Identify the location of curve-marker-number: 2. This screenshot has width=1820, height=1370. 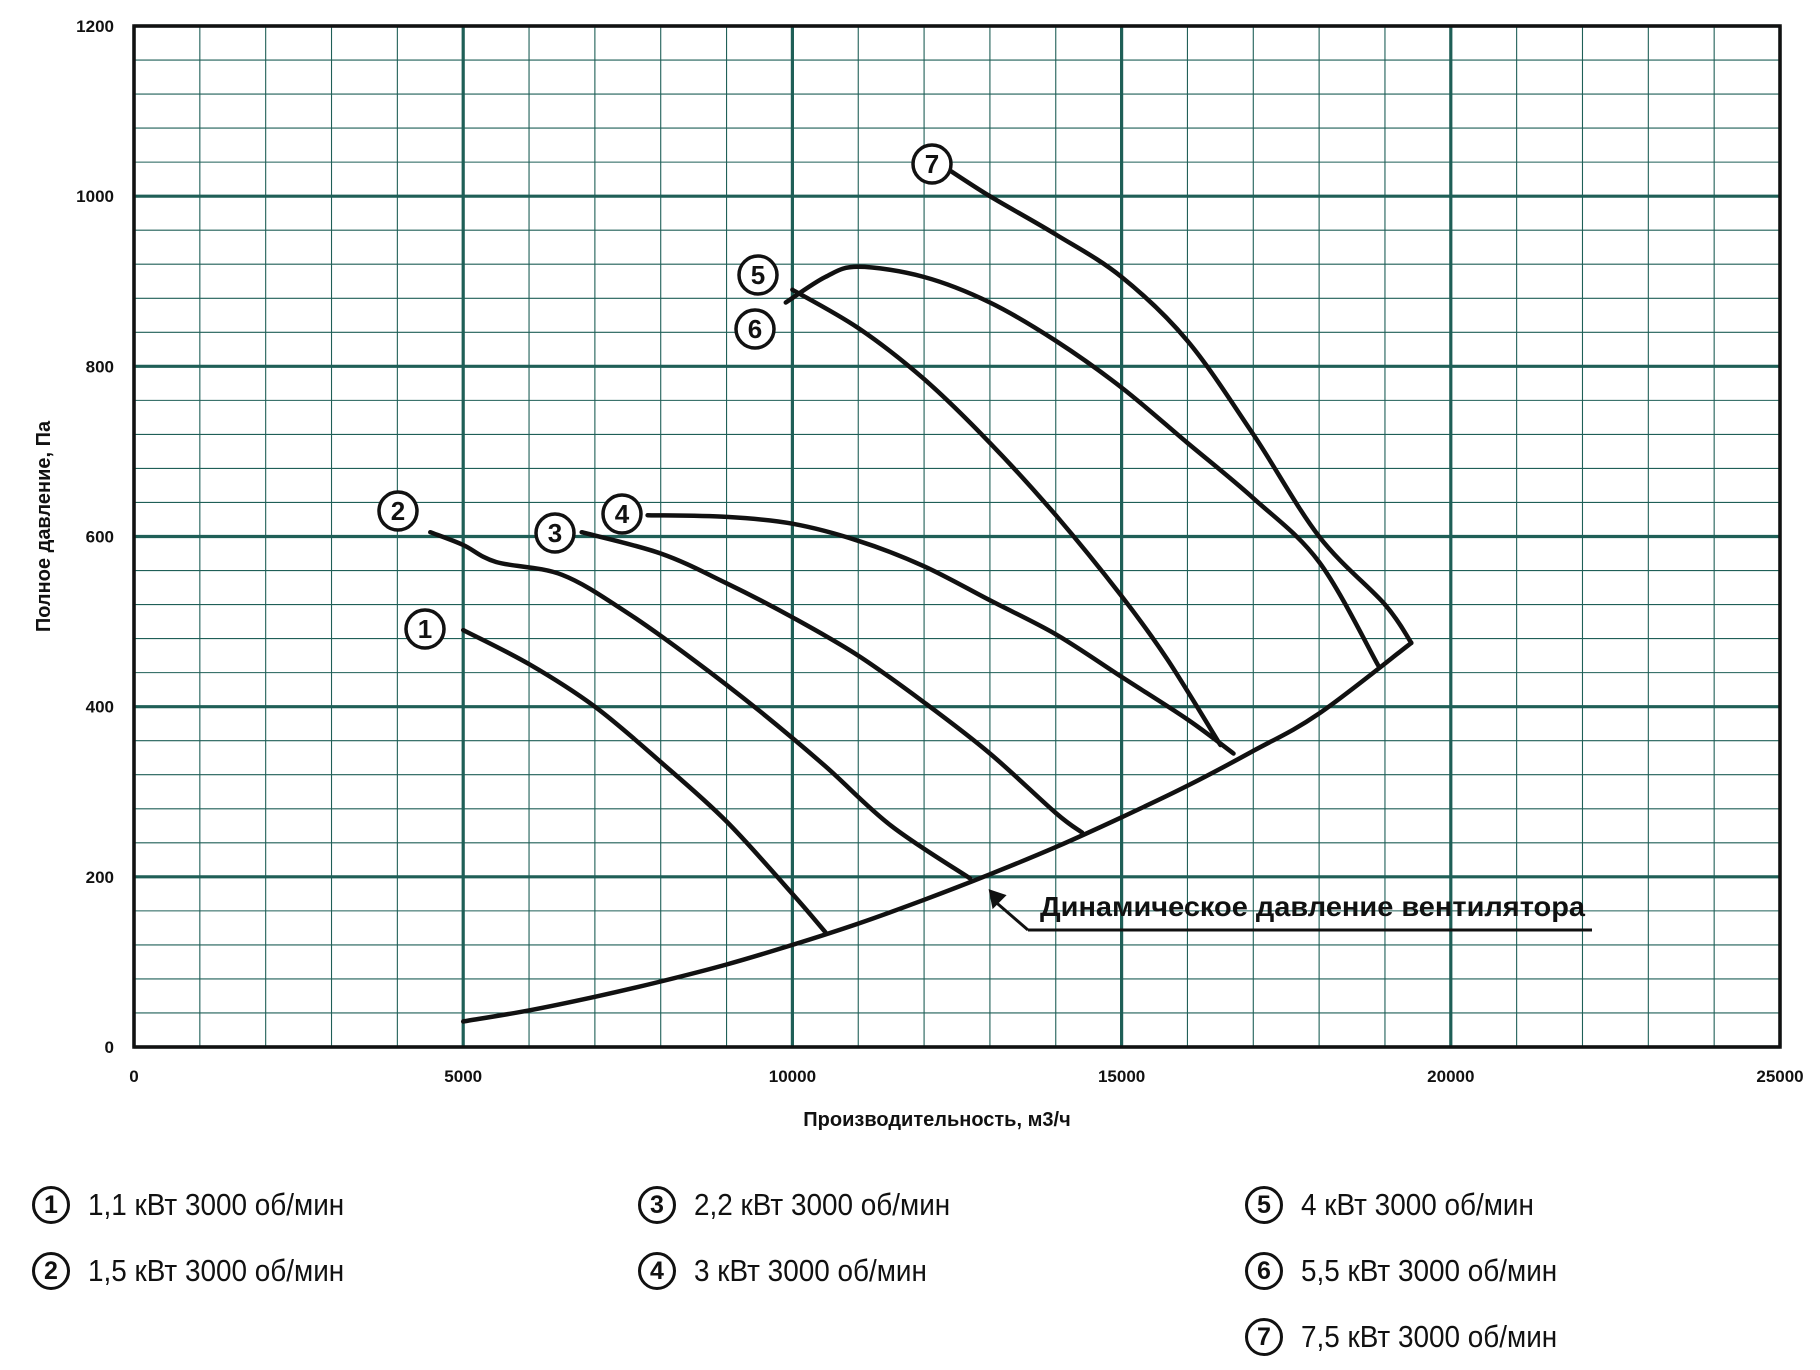
(398, 511).